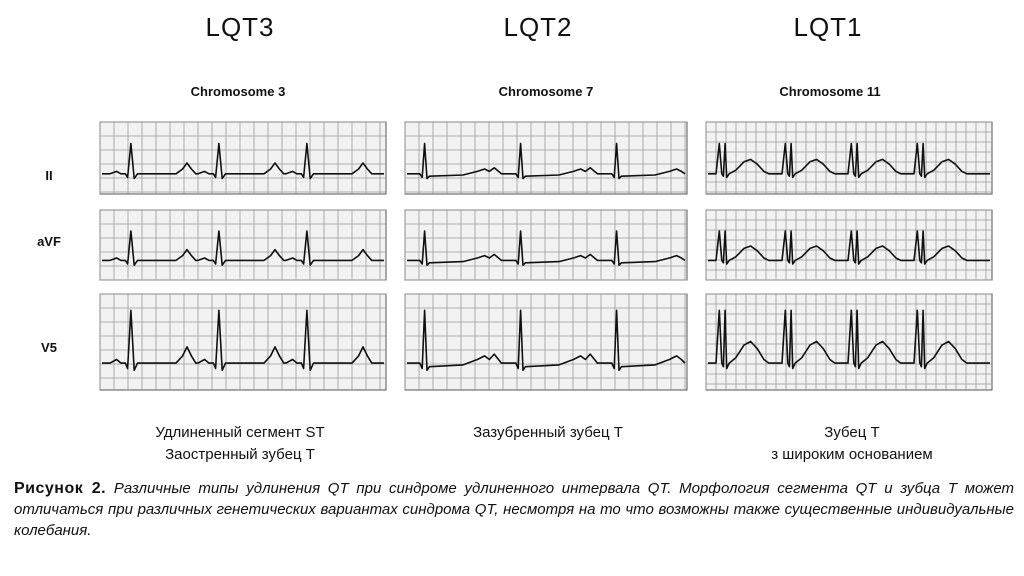  What do you see at coordinates (852, 454) in the screenshot?
I see `lqt1-description-line-2: з широким основанием` at bounding box center [852, 454].